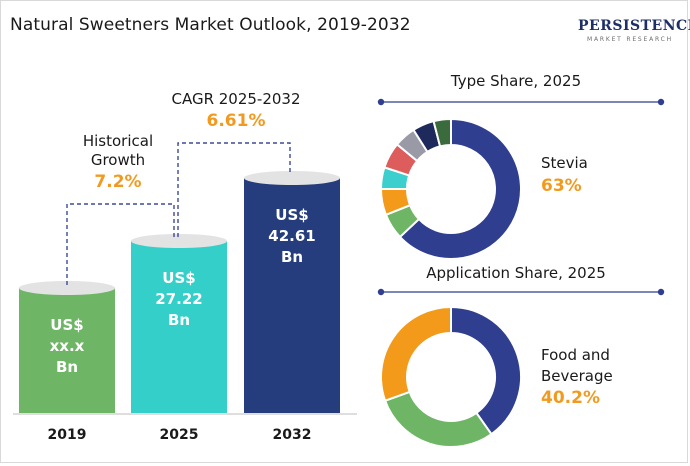 The width and height of the screenshot is (690, 466). Describe the element at coordinates (291, 236) in the screenshot. I see `bar-value-label: 42.61` at that location.